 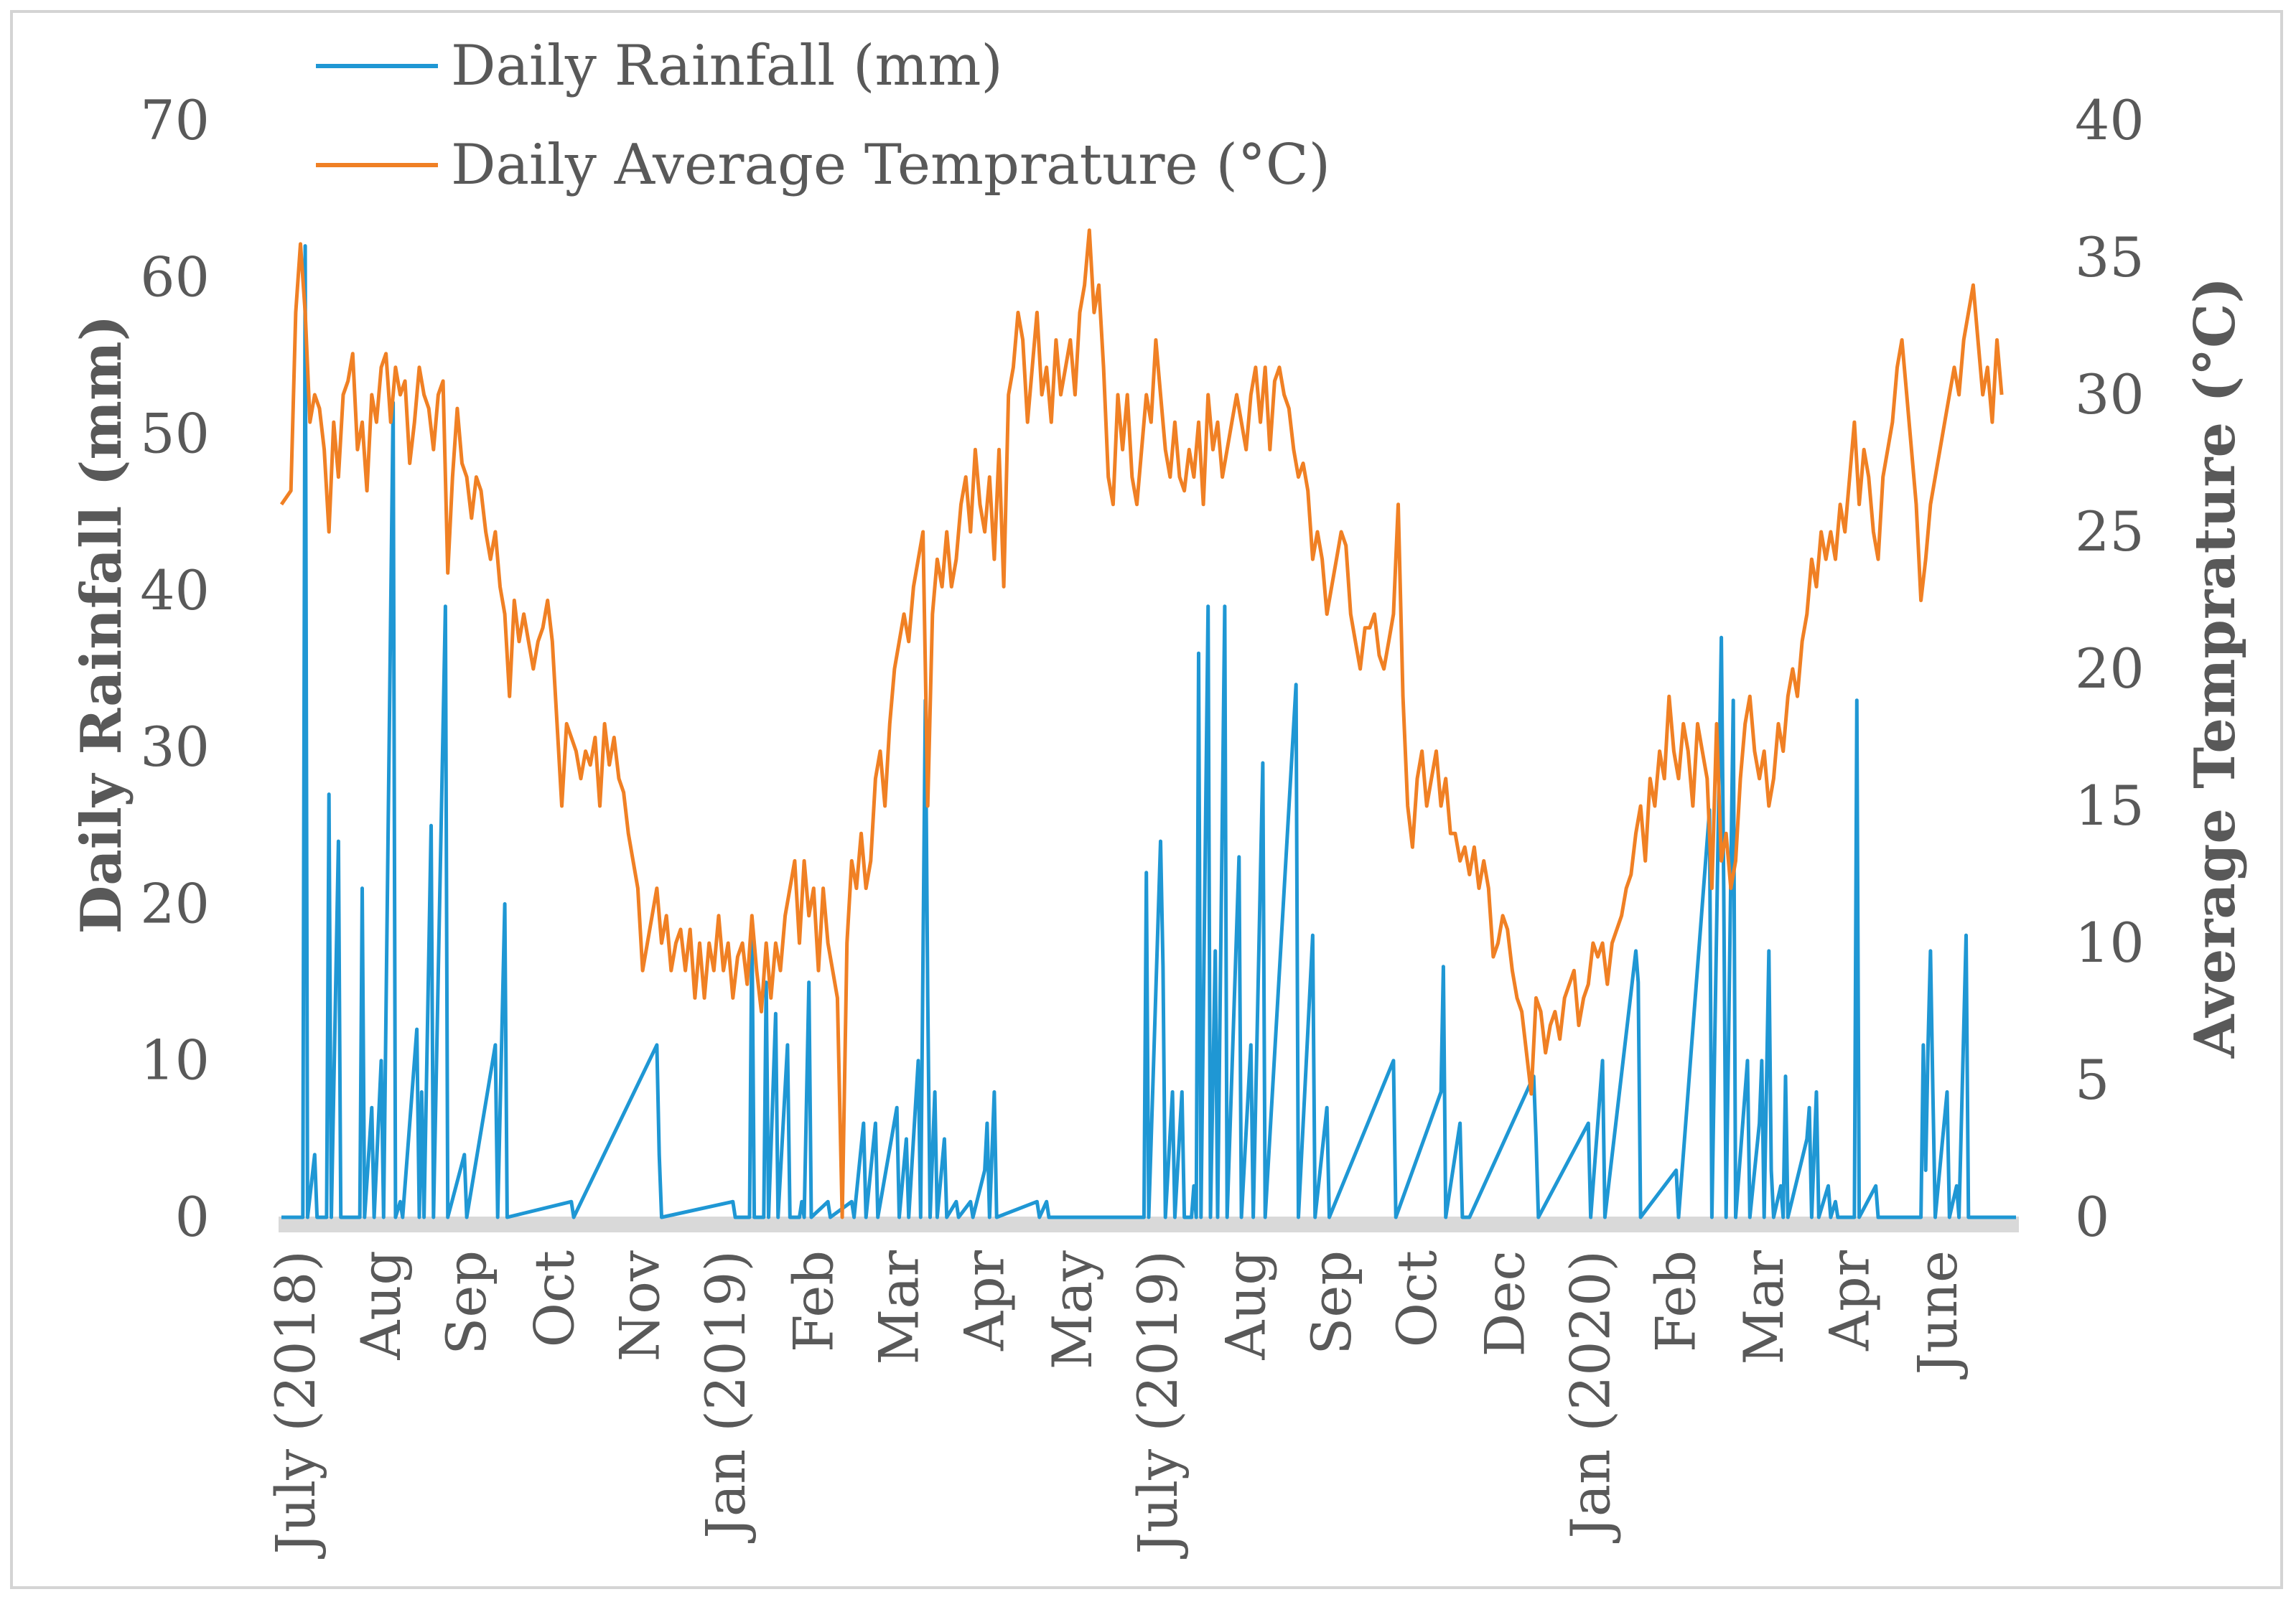 What do you see at coordinates (813, 1301) in the screenshot?
I see `x-tick-6: Feb` at bounding box center [813, 1301].